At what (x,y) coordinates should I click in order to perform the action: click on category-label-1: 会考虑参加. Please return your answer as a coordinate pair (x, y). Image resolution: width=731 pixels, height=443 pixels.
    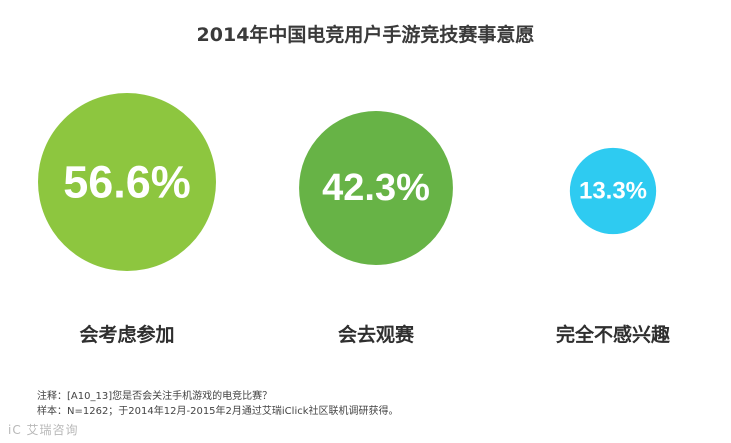
    Looking at the image, I should click on (126, 334).